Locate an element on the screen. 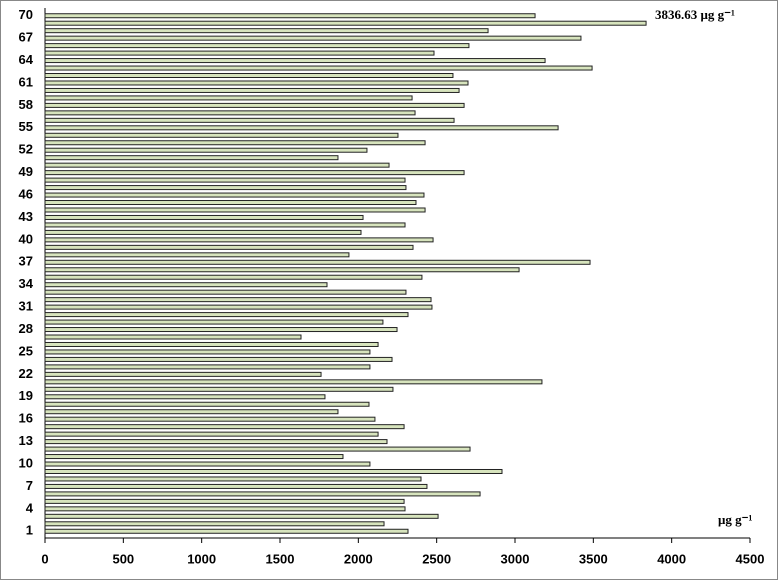  y-tick-label: 55 is located at coordinates (26, 126).